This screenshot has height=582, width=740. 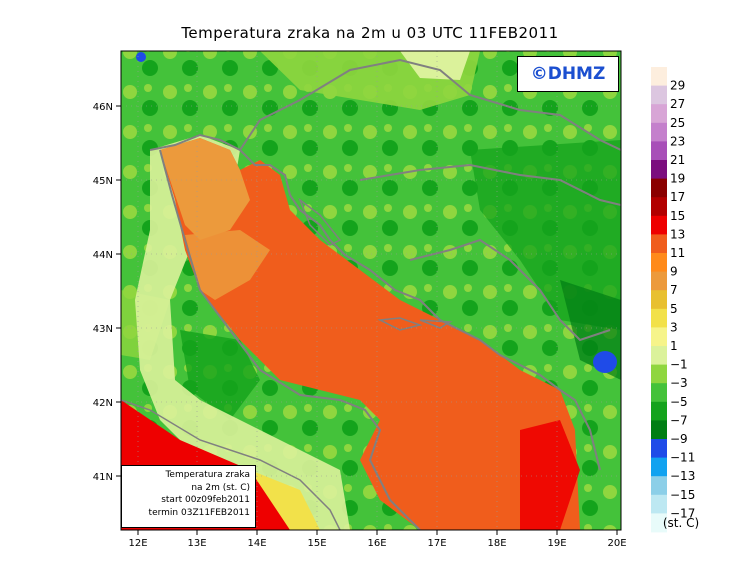 What do you see at coordinates (256, 543) in the screenshot?
I see `lon-label: 14E` at bounding box center [256, 543].